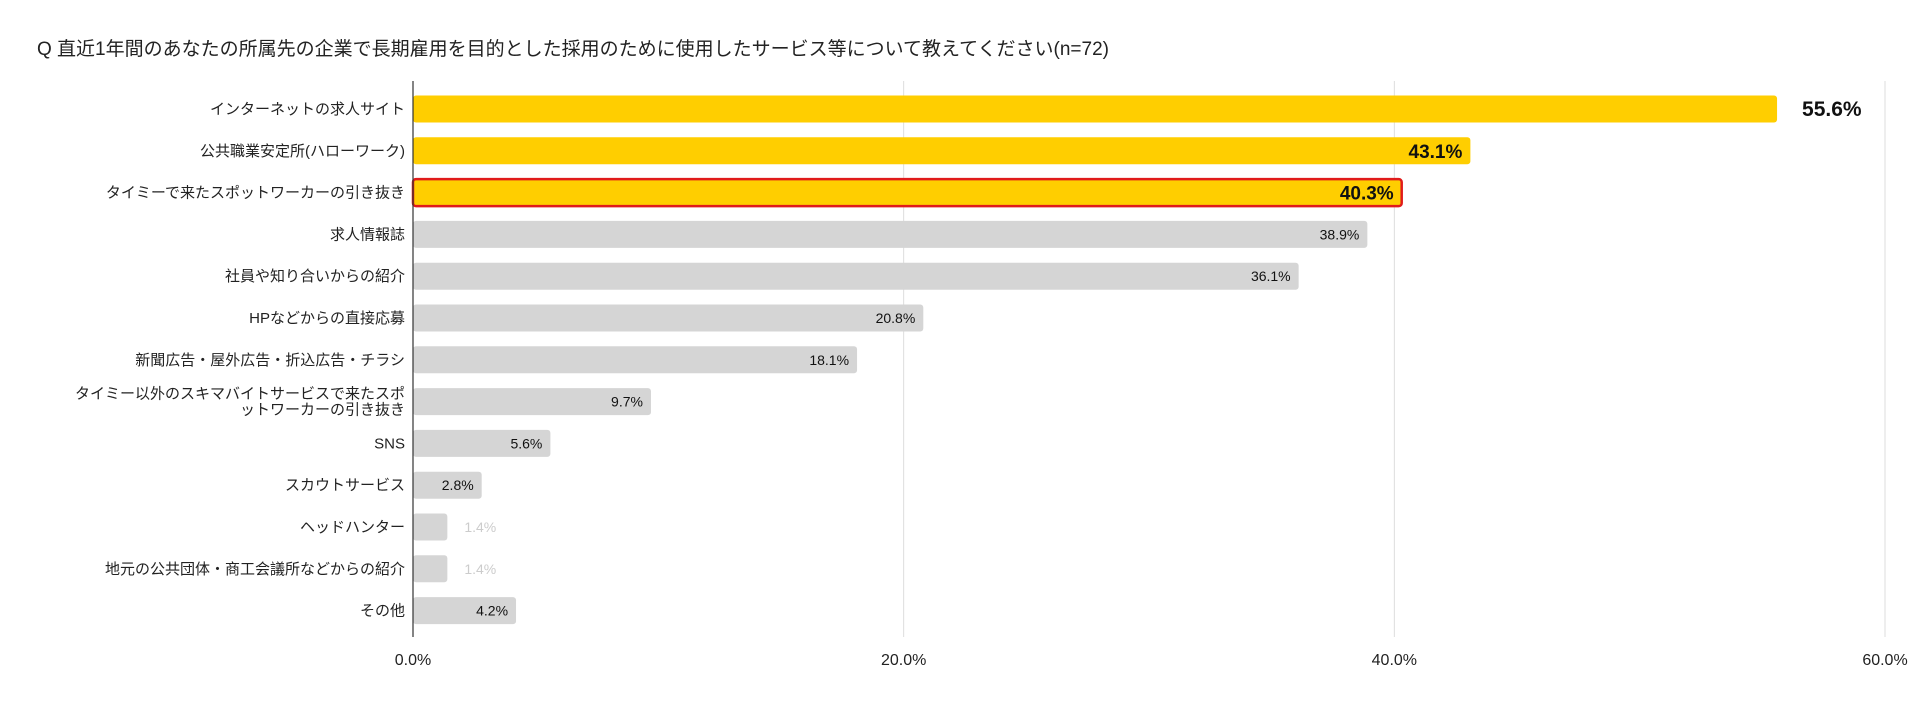 This screenshot has width=1920, height=704. I want to click on data-label: 38.9%, so click(1340, 234).